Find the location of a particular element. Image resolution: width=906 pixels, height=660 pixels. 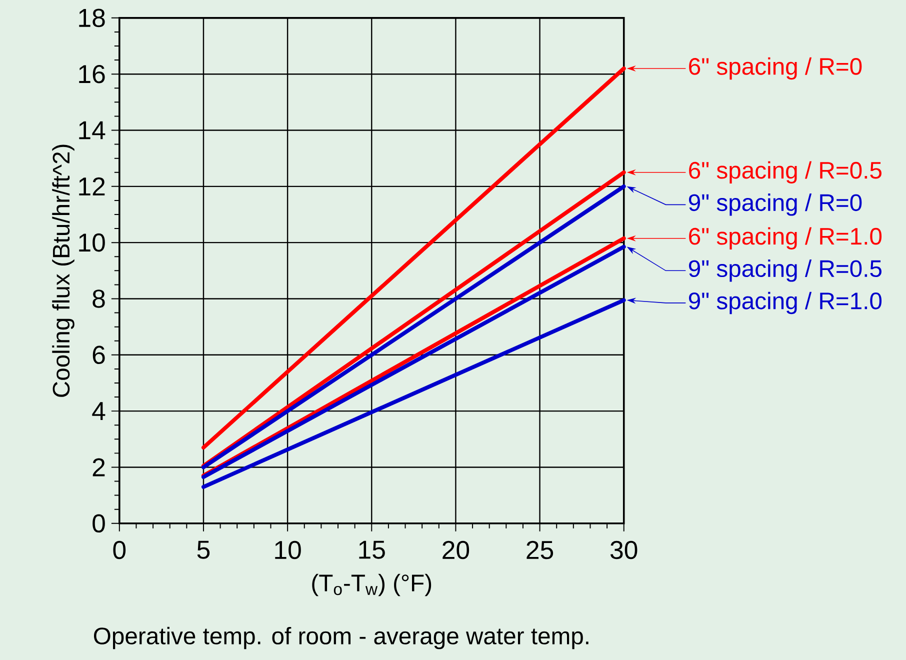

x-tick-label: 15 is located at coordinates (372, 549).